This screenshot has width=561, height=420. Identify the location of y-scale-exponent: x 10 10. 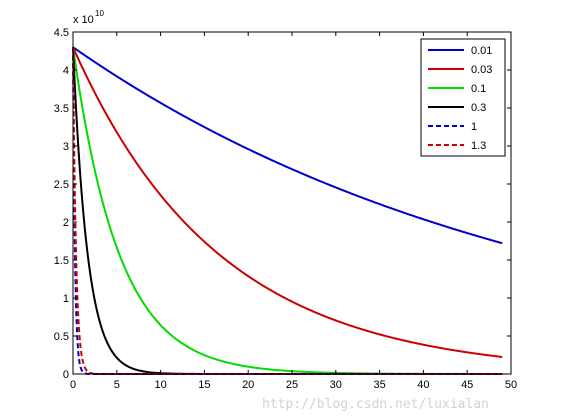
(88, 17).